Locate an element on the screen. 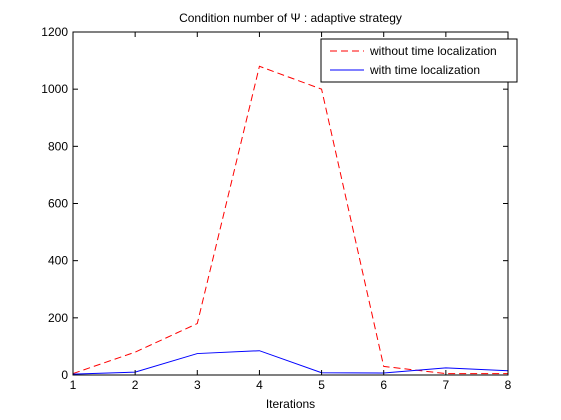 The image size is (561, 420). y-tick-label: 1000 is located at coordinates (54, 89).